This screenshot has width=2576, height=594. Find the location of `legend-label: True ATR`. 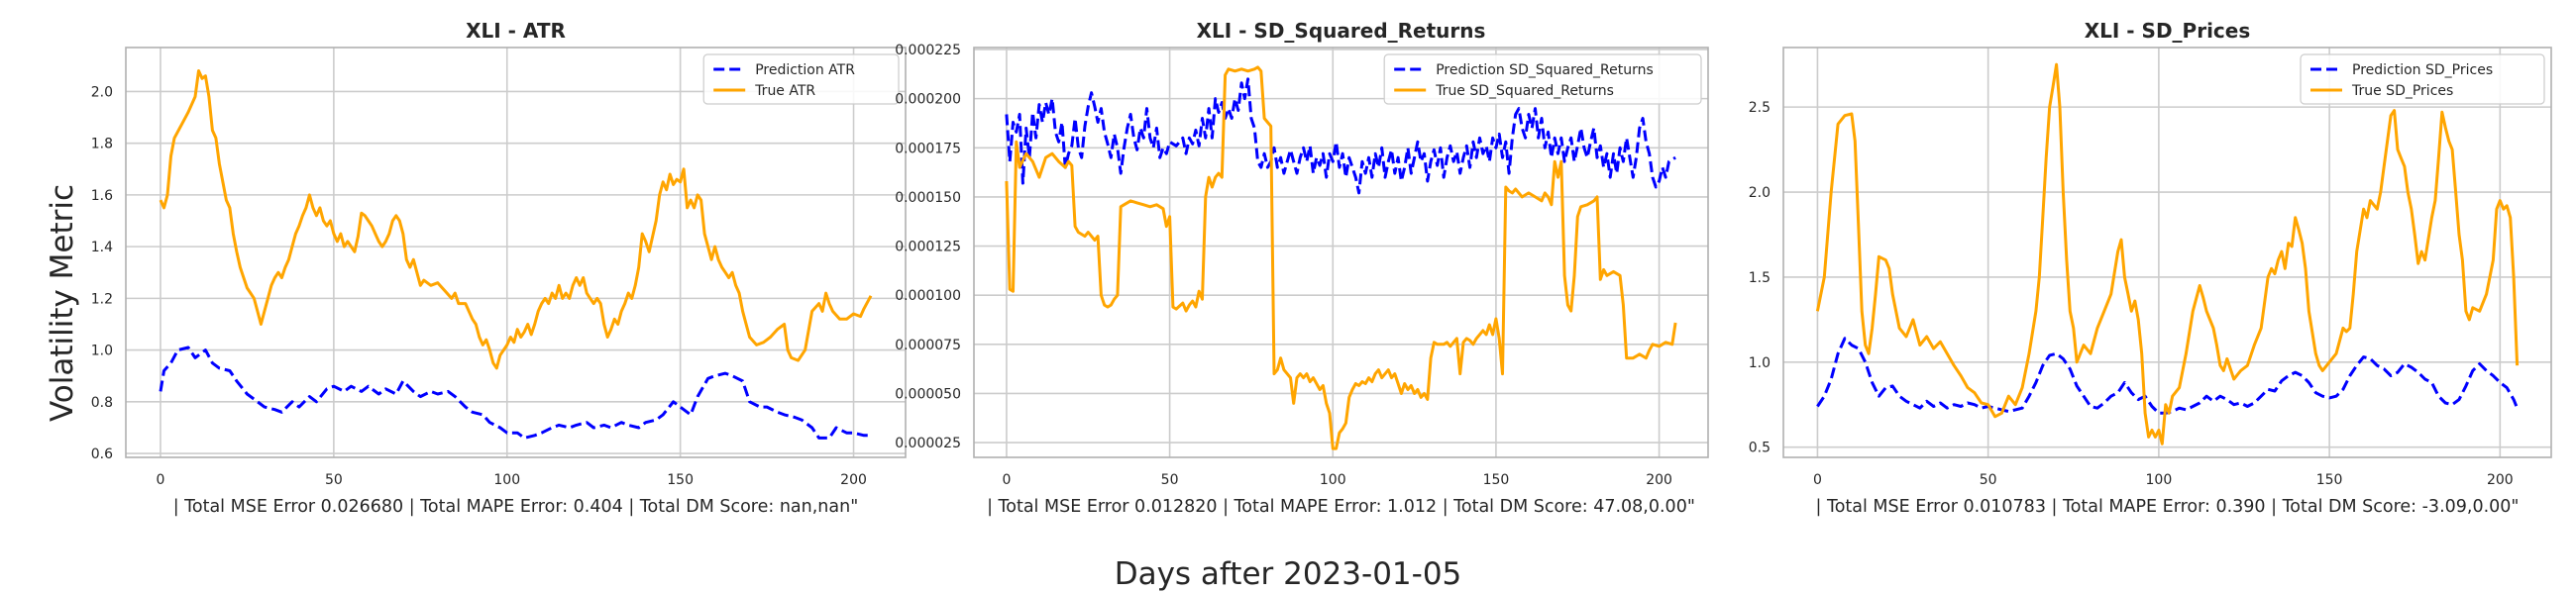

legend-label: True ATR is located at coordinates (784, 91).